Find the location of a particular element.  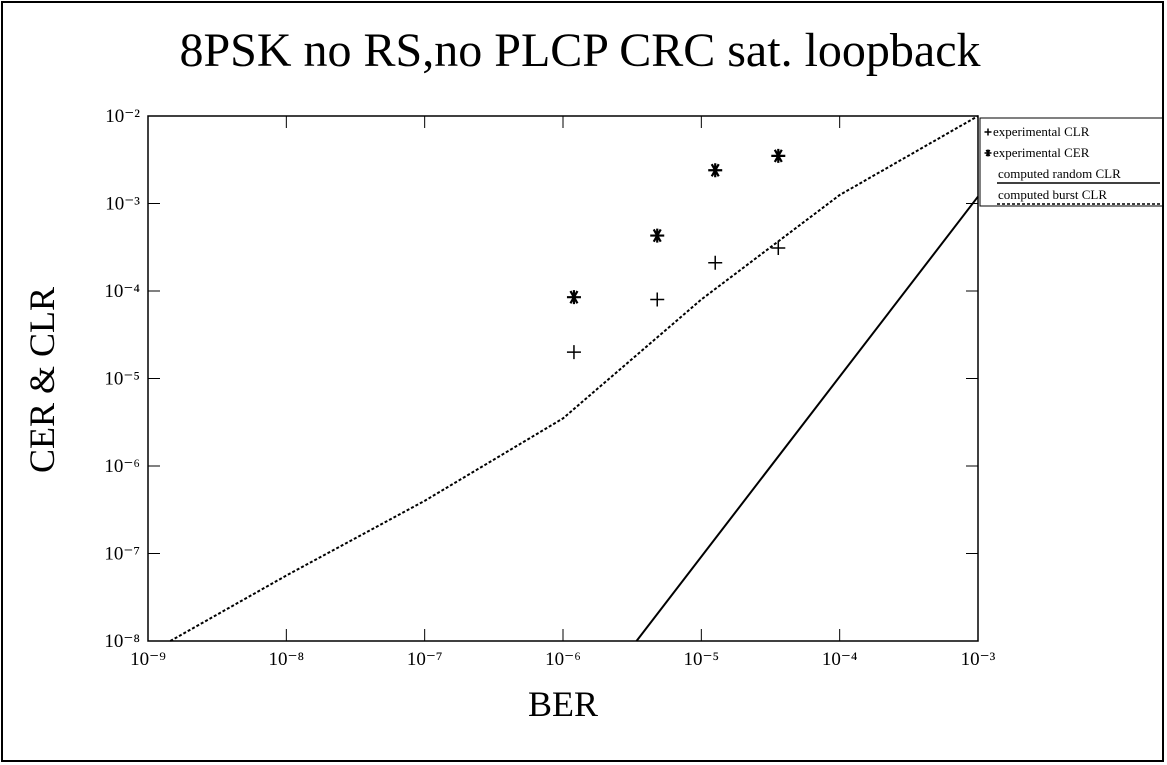

x-tick-label: 10⁻⁸ is located at coordinates (287, 659).